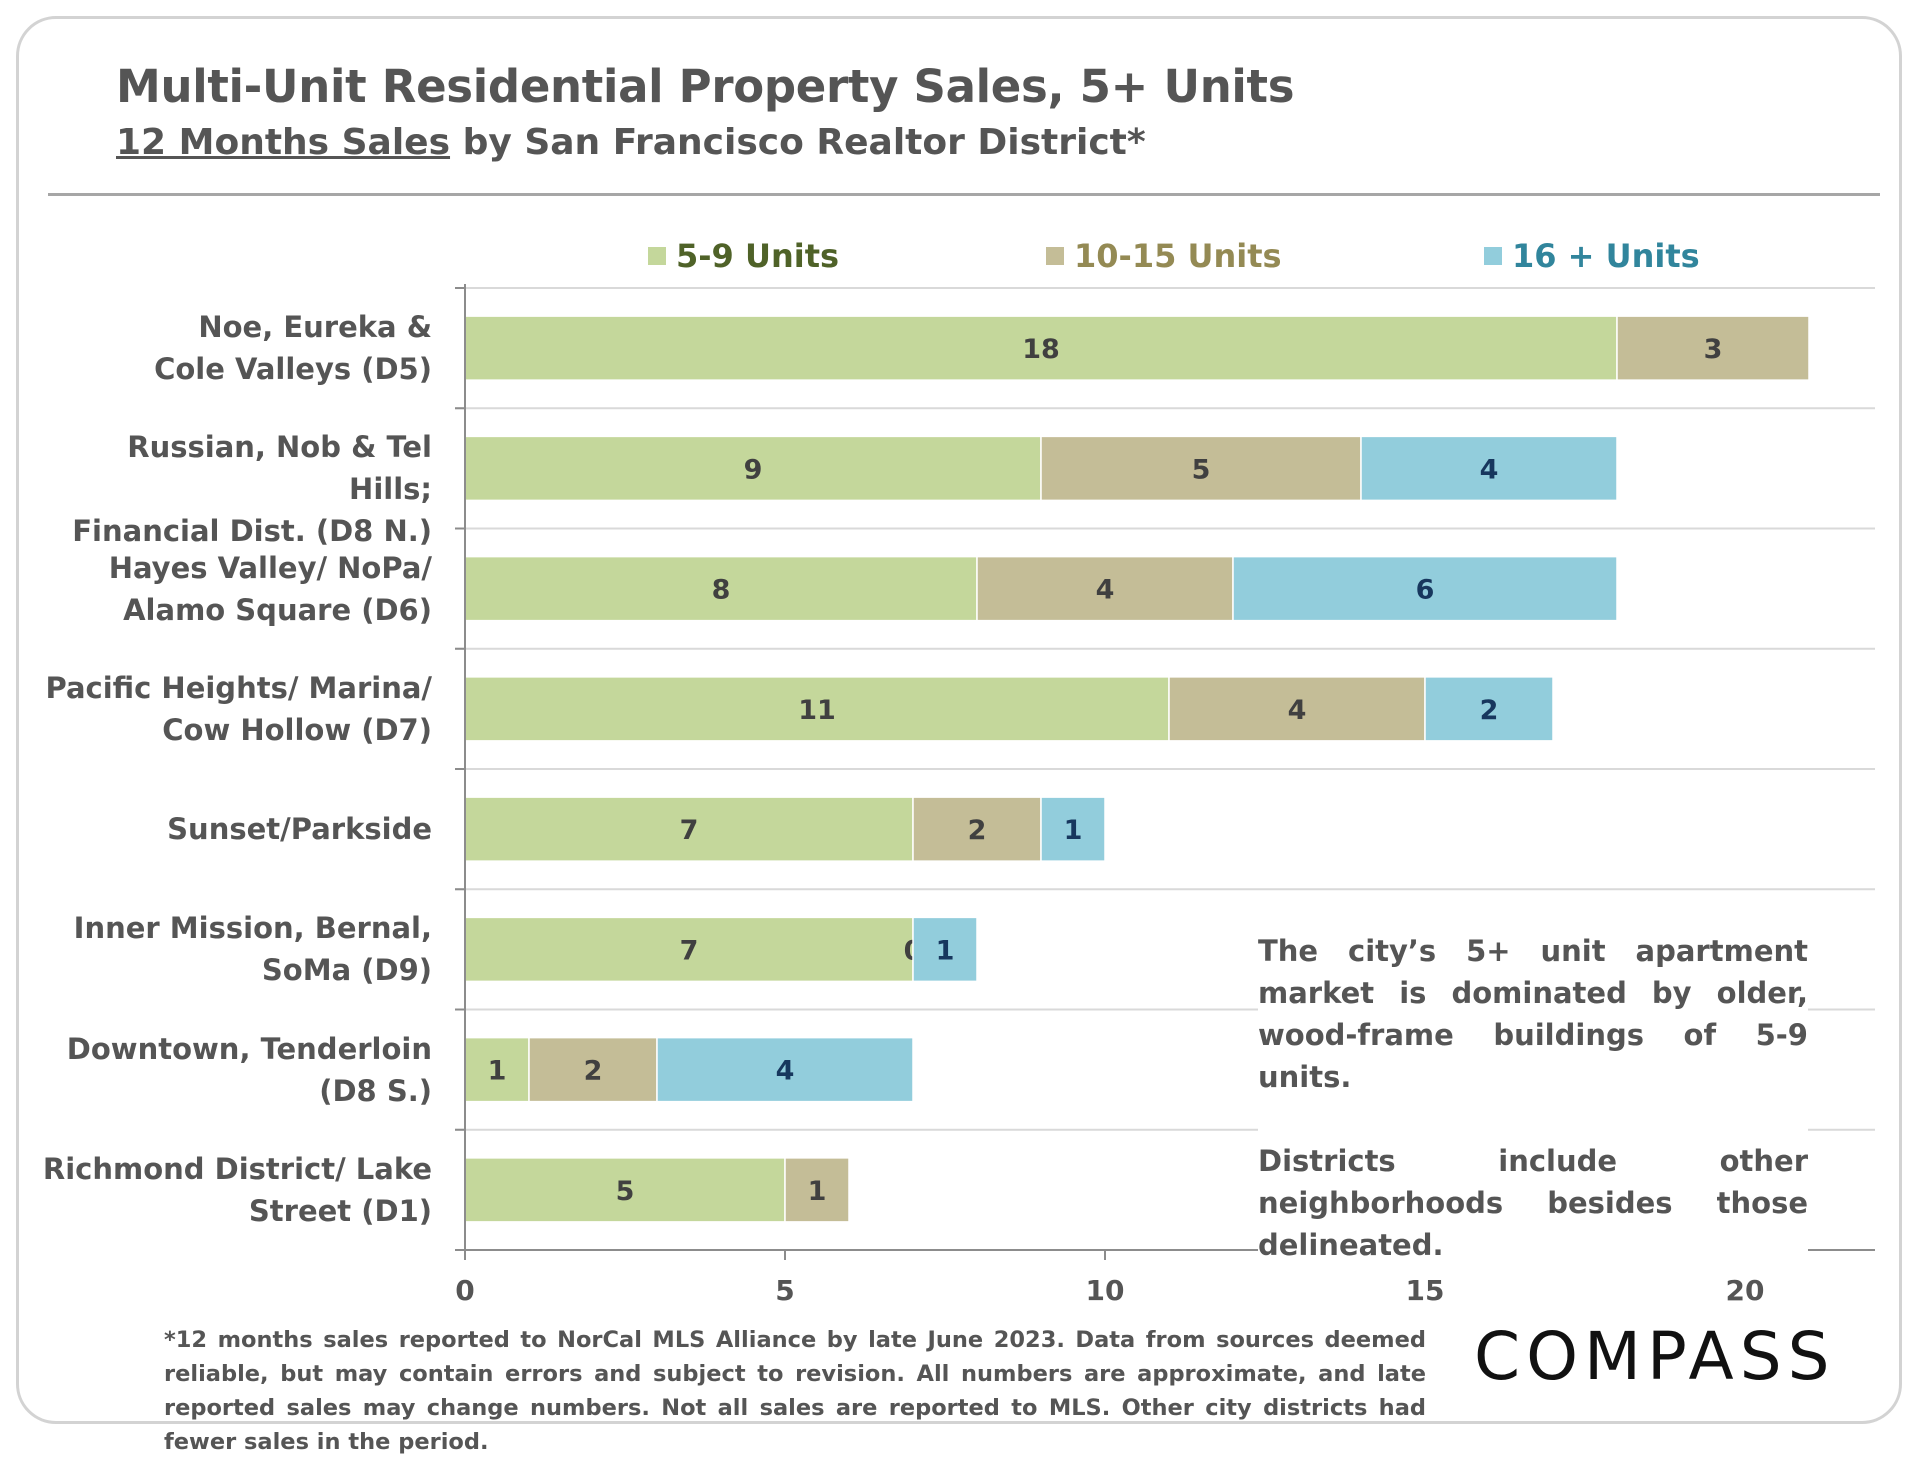 The height and width of the screenshot is (1459, 1920). Describe the element at coordinates (297, 729) in the screenshot. I see `category-label-line: Cow Hollow (D7)` at that location.